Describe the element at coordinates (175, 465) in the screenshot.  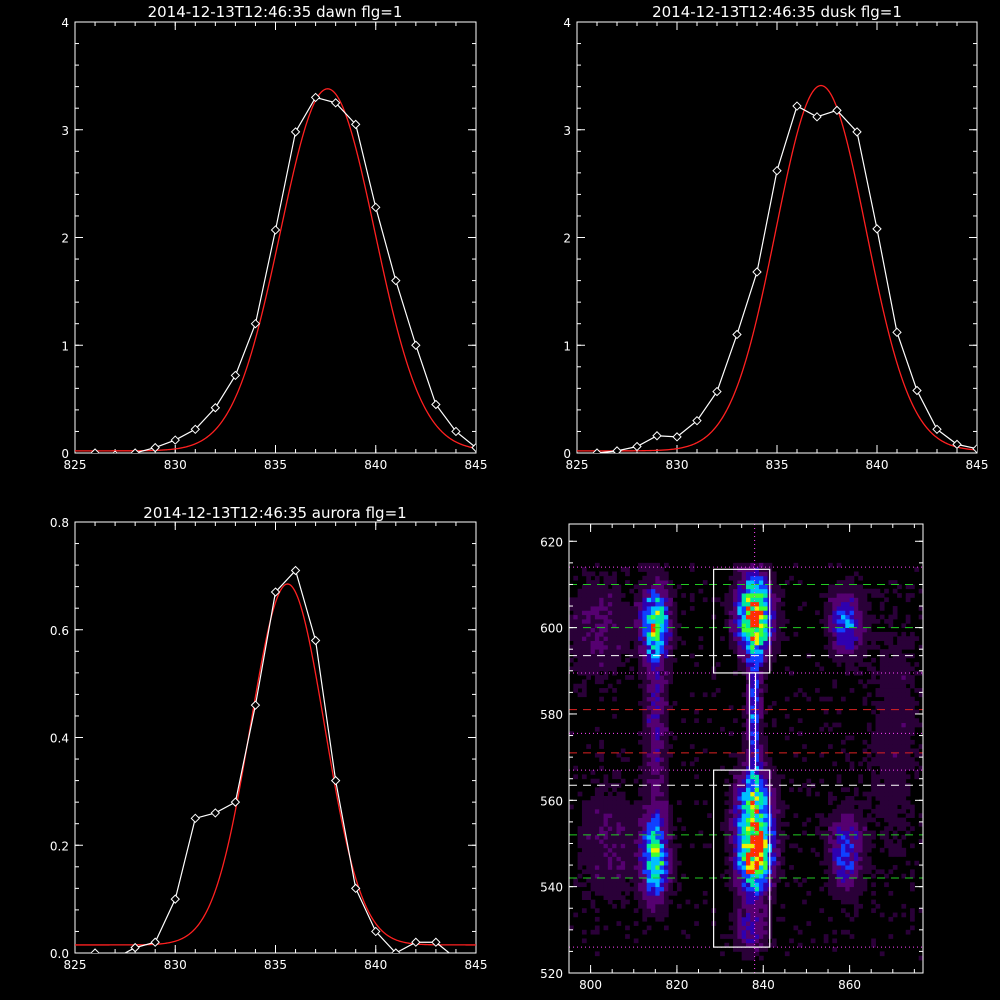
I see `dawn-x-tick-label: 830` at that location.